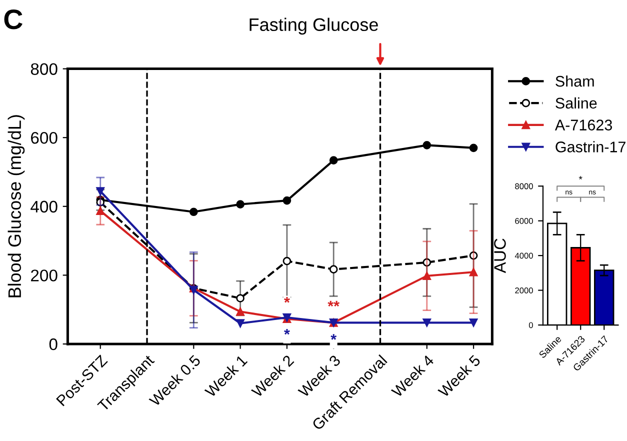 The height and width of the screenshot is (441, 627). What do you see at coordinates (500, 256) in the screenshot?
I see `y-axis-title: AUC` at bounding box center [500, 256].